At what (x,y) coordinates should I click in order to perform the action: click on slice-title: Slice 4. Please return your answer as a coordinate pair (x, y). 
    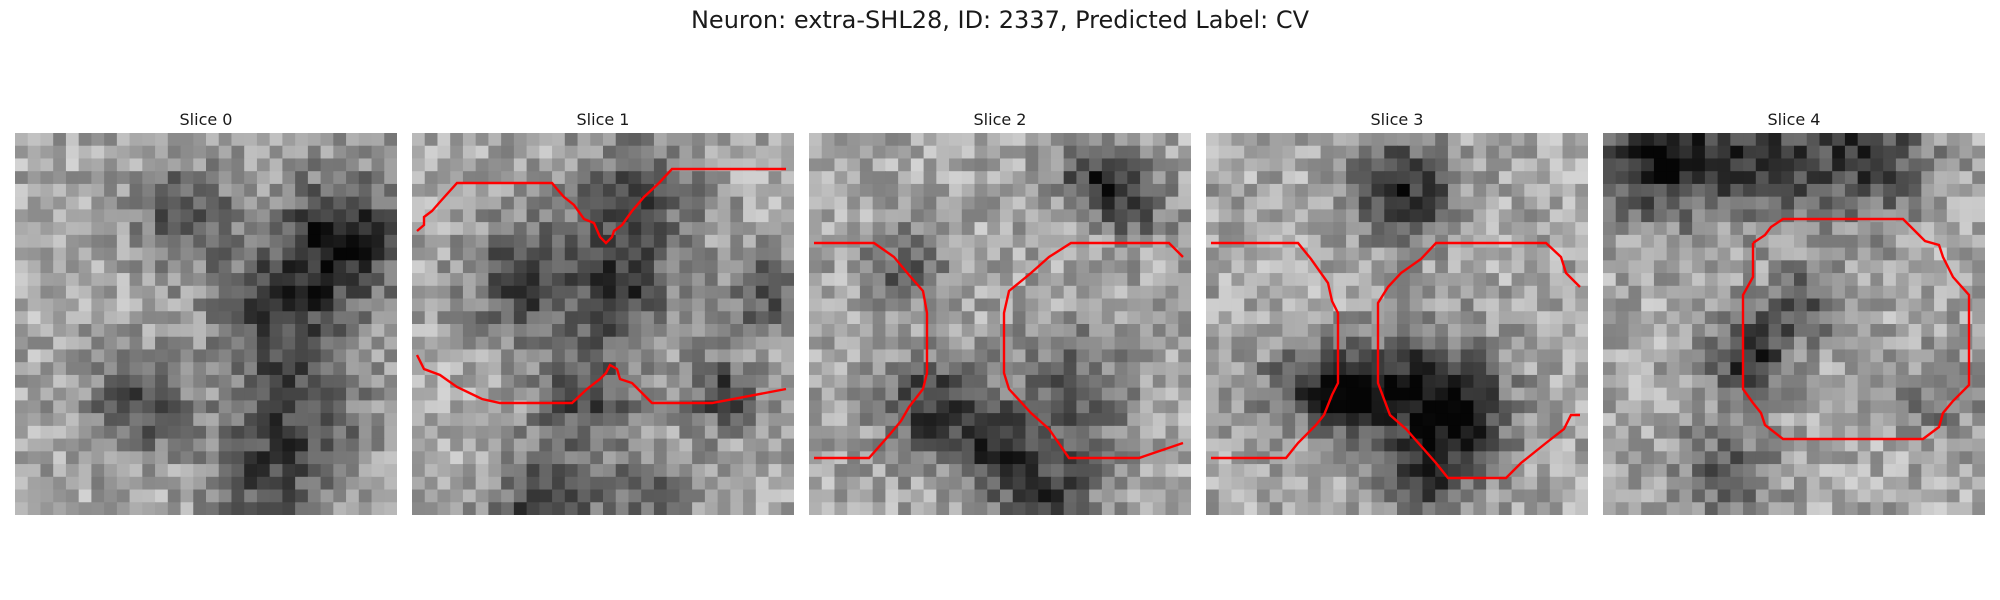
    Looking at the image, I should click on (1794, 119).